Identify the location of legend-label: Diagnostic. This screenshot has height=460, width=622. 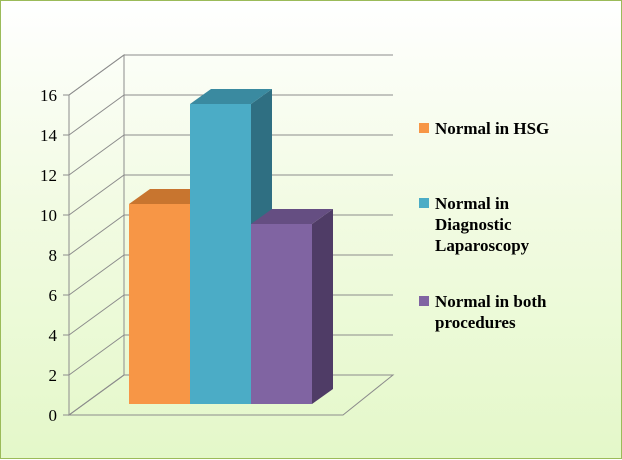
(473, 224).